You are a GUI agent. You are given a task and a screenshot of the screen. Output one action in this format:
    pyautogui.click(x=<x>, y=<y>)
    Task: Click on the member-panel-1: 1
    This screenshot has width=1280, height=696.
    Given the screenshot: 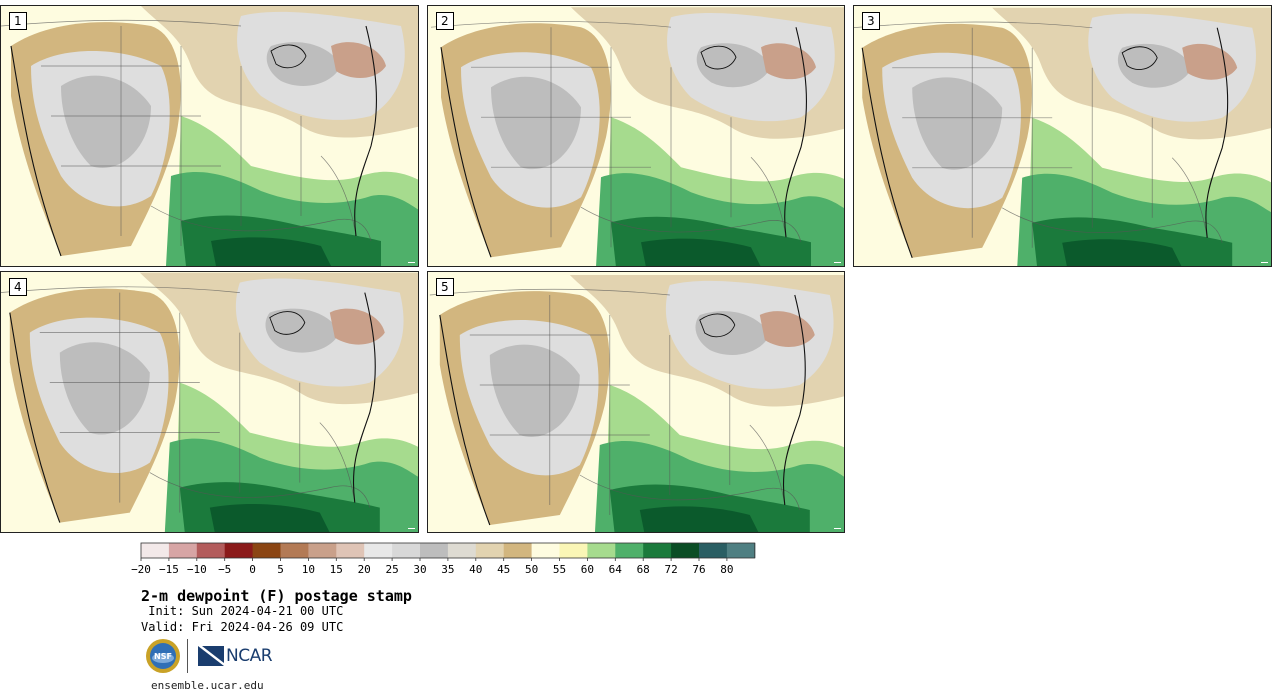 What is the action you would take?
    pyautogui.click(x=209, y=136)
    